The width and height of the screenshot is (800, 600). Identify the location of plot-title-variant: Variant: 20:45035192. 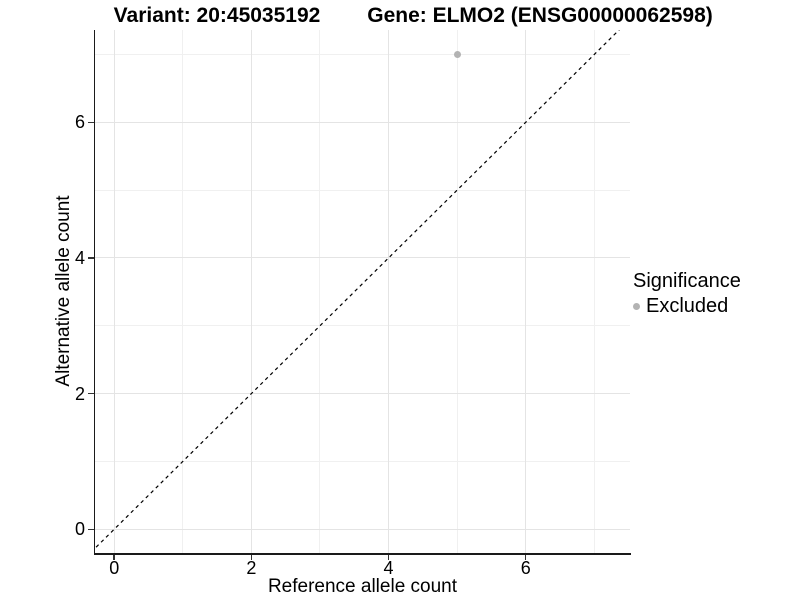
(217, 15).